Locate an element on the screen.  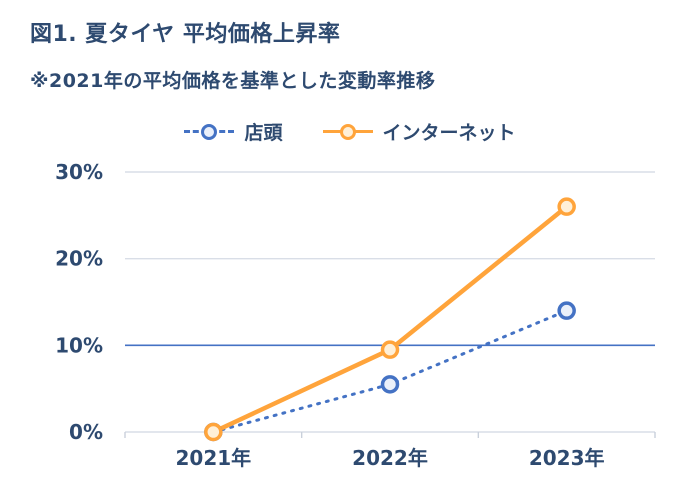
legend-item-store: 店頭 is located at coordinates (233, 131).